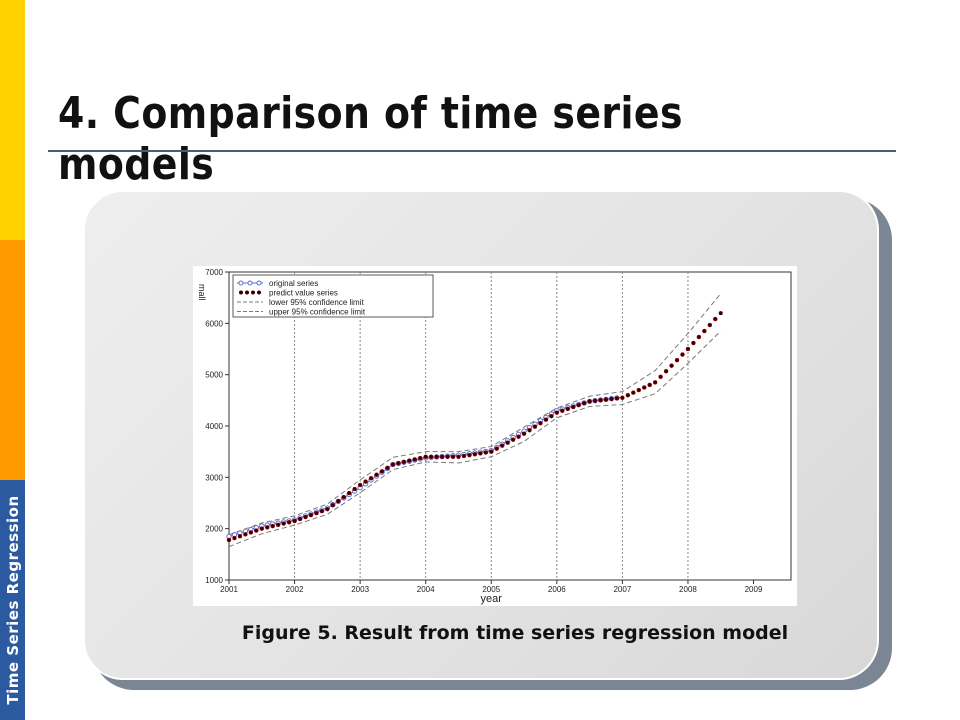 The width and height of the screenshot is (960, 720). Describe the element at coordinates (472, 151) in the screenshot. I see `title-underline` at that location.